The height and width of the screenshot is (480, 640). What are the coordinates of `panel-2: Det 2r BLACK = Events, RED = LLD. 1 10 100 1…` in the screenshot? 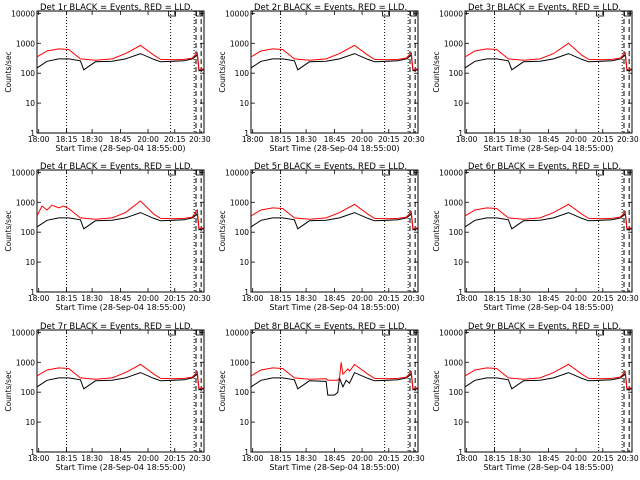 It's located at (321, 78).